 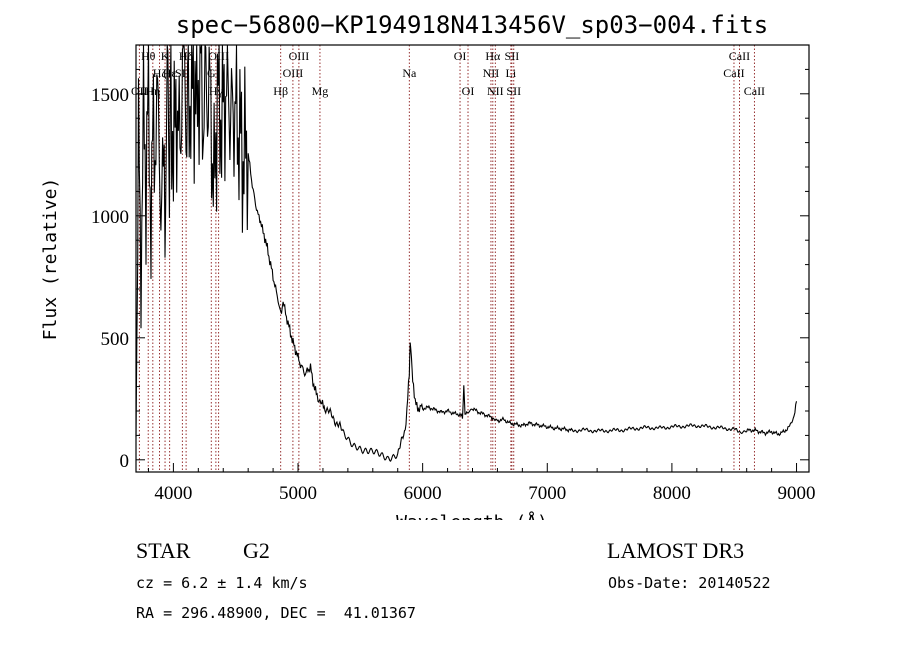 I want to click on obs-date-text: Obs-Date: 20140522, so click(x=689, y=583).